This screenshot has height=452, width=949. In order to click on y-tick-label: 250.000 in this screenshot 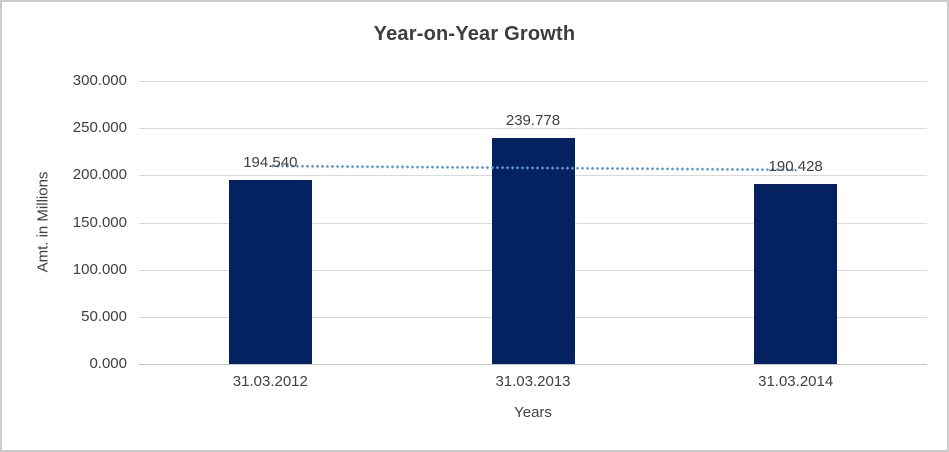, I will do `click(99, 128)`.